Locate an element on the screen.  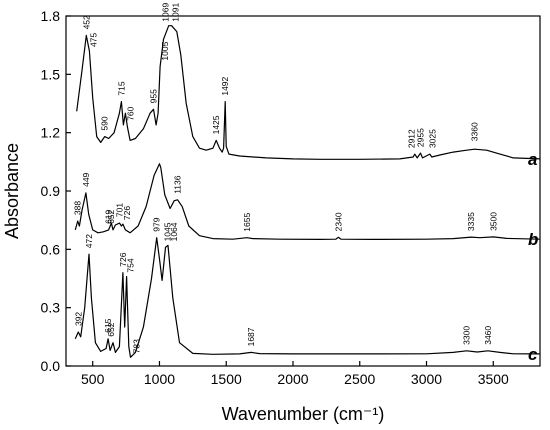
peak-label-c: 726 is located at coordinates (123, 259).